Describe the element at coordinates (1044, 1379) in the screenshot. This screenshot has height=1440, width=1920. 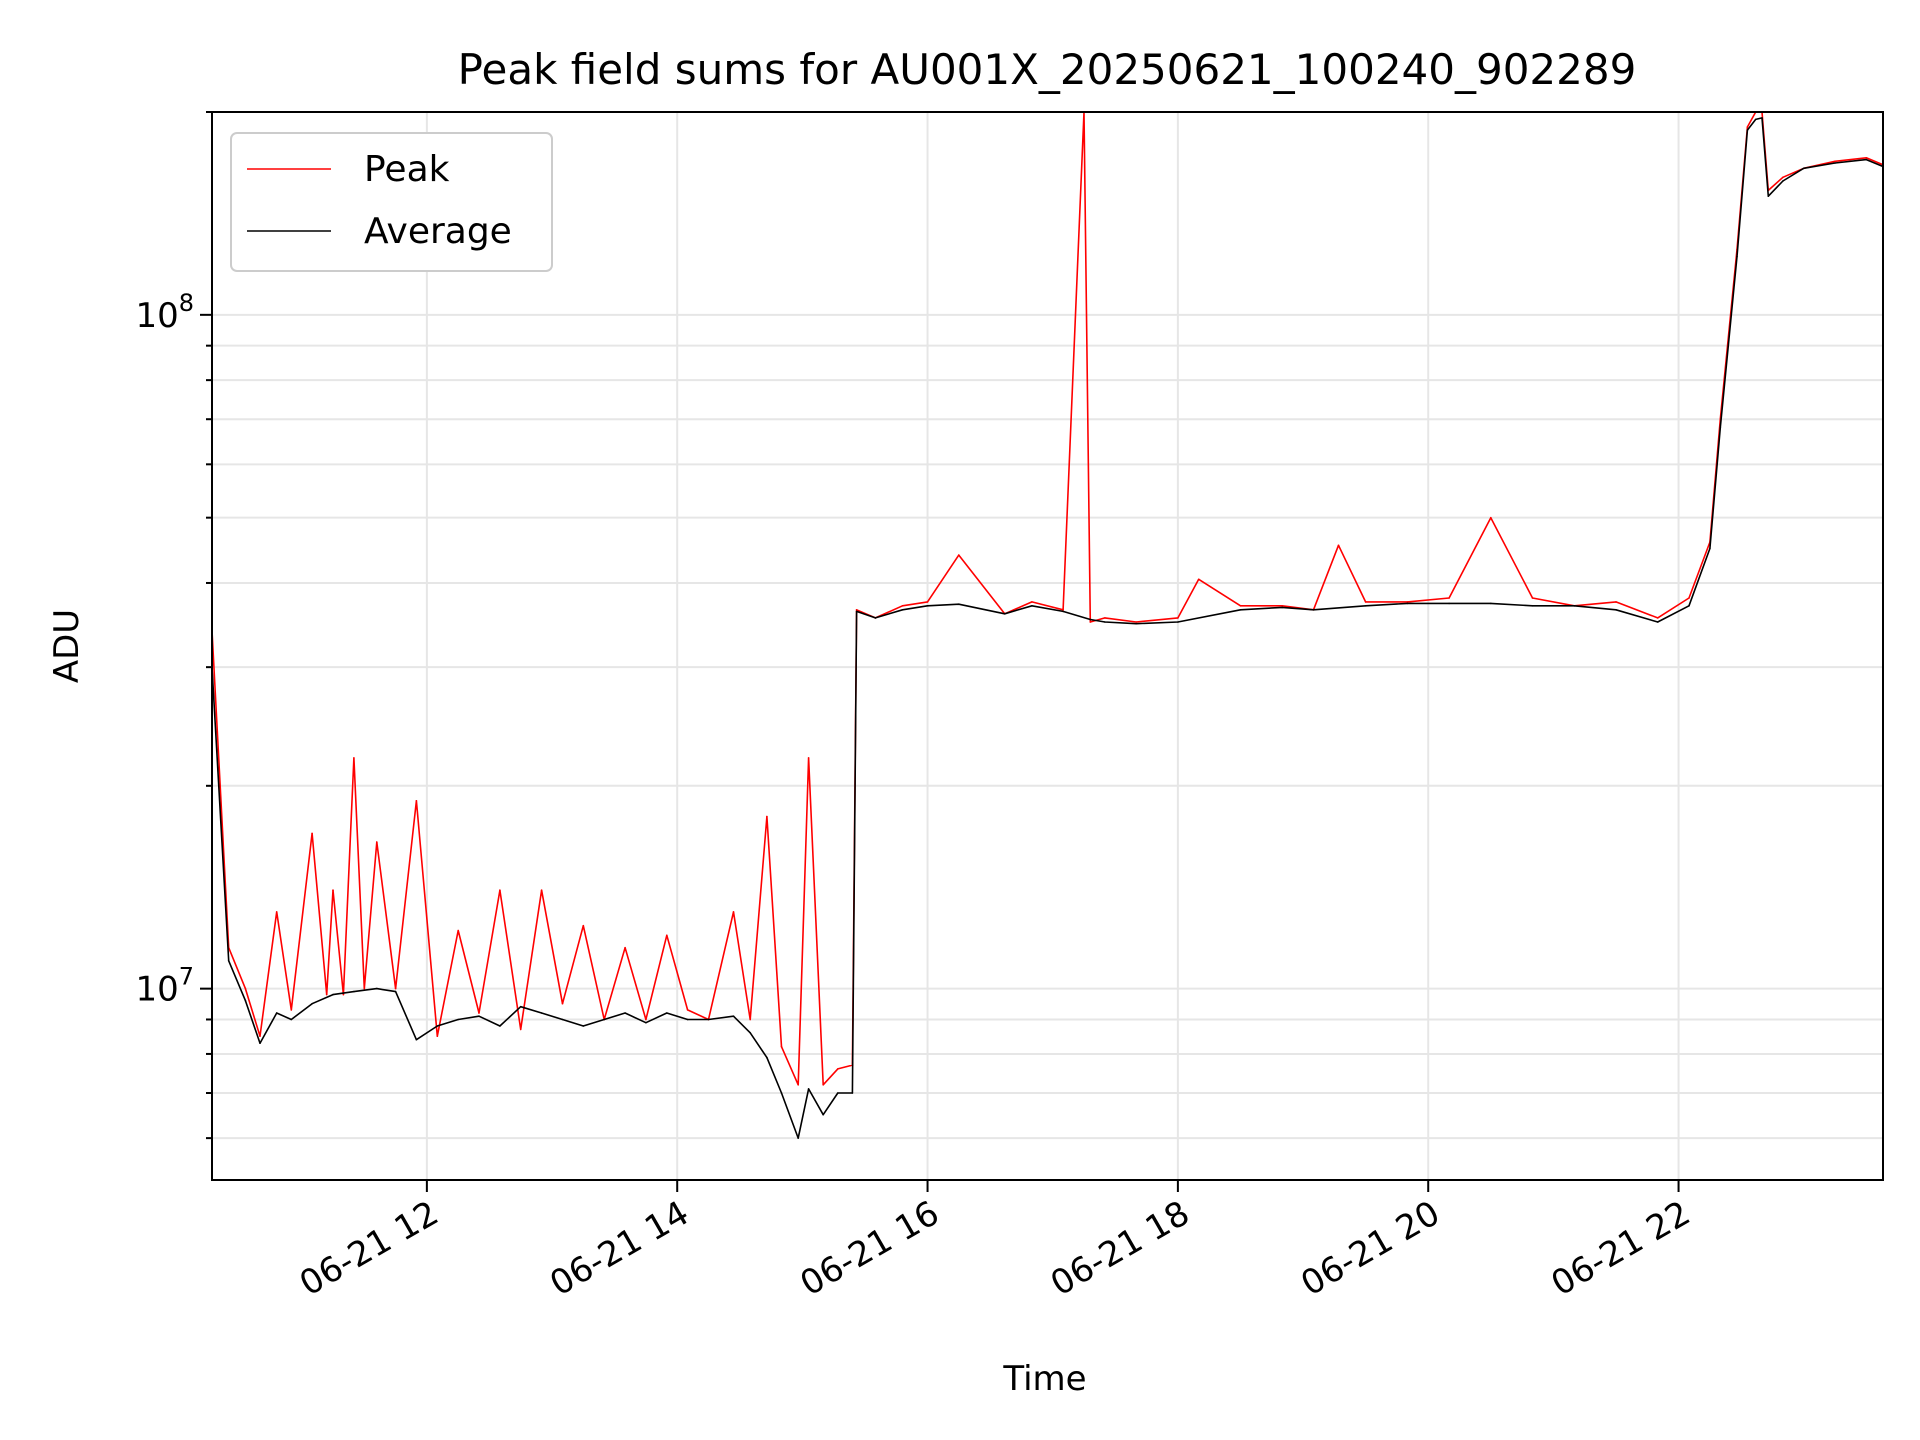
I see `x-axis-title: Time` at that location.